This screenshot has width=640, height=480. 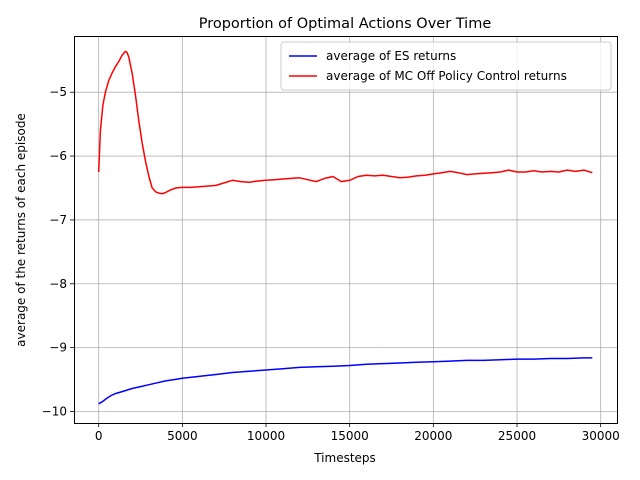 What do you see at coordinates (21, 230) in the screenshot?
I see `y-axis-label: average of the returns of each episode` at bounding box center [21, 230].